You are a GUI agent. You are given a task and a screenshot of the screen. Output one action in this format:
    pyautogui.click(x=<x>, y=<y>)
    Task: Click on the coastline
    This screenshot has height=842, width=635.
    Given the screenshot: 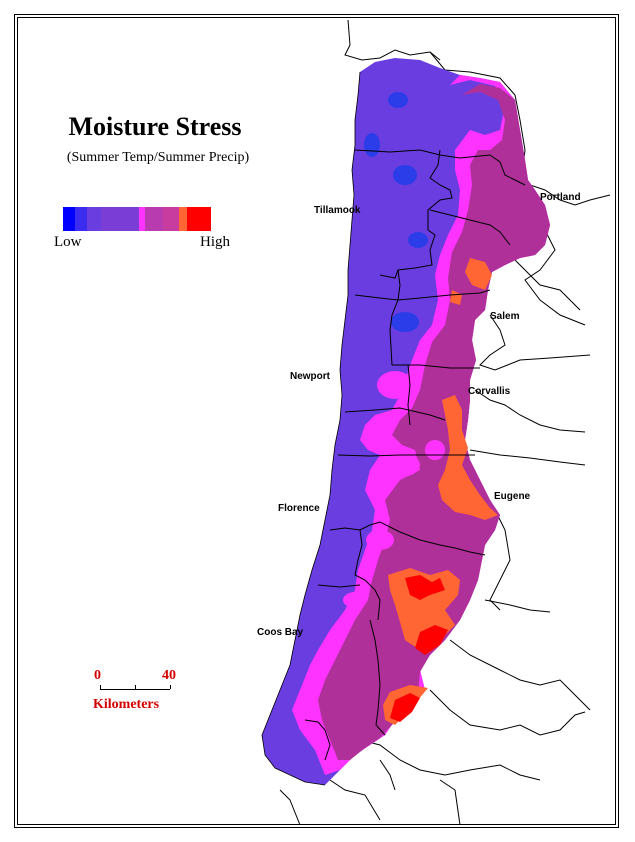 What is the action you would take?
    pyautogui.click(x=311, y=428)
    